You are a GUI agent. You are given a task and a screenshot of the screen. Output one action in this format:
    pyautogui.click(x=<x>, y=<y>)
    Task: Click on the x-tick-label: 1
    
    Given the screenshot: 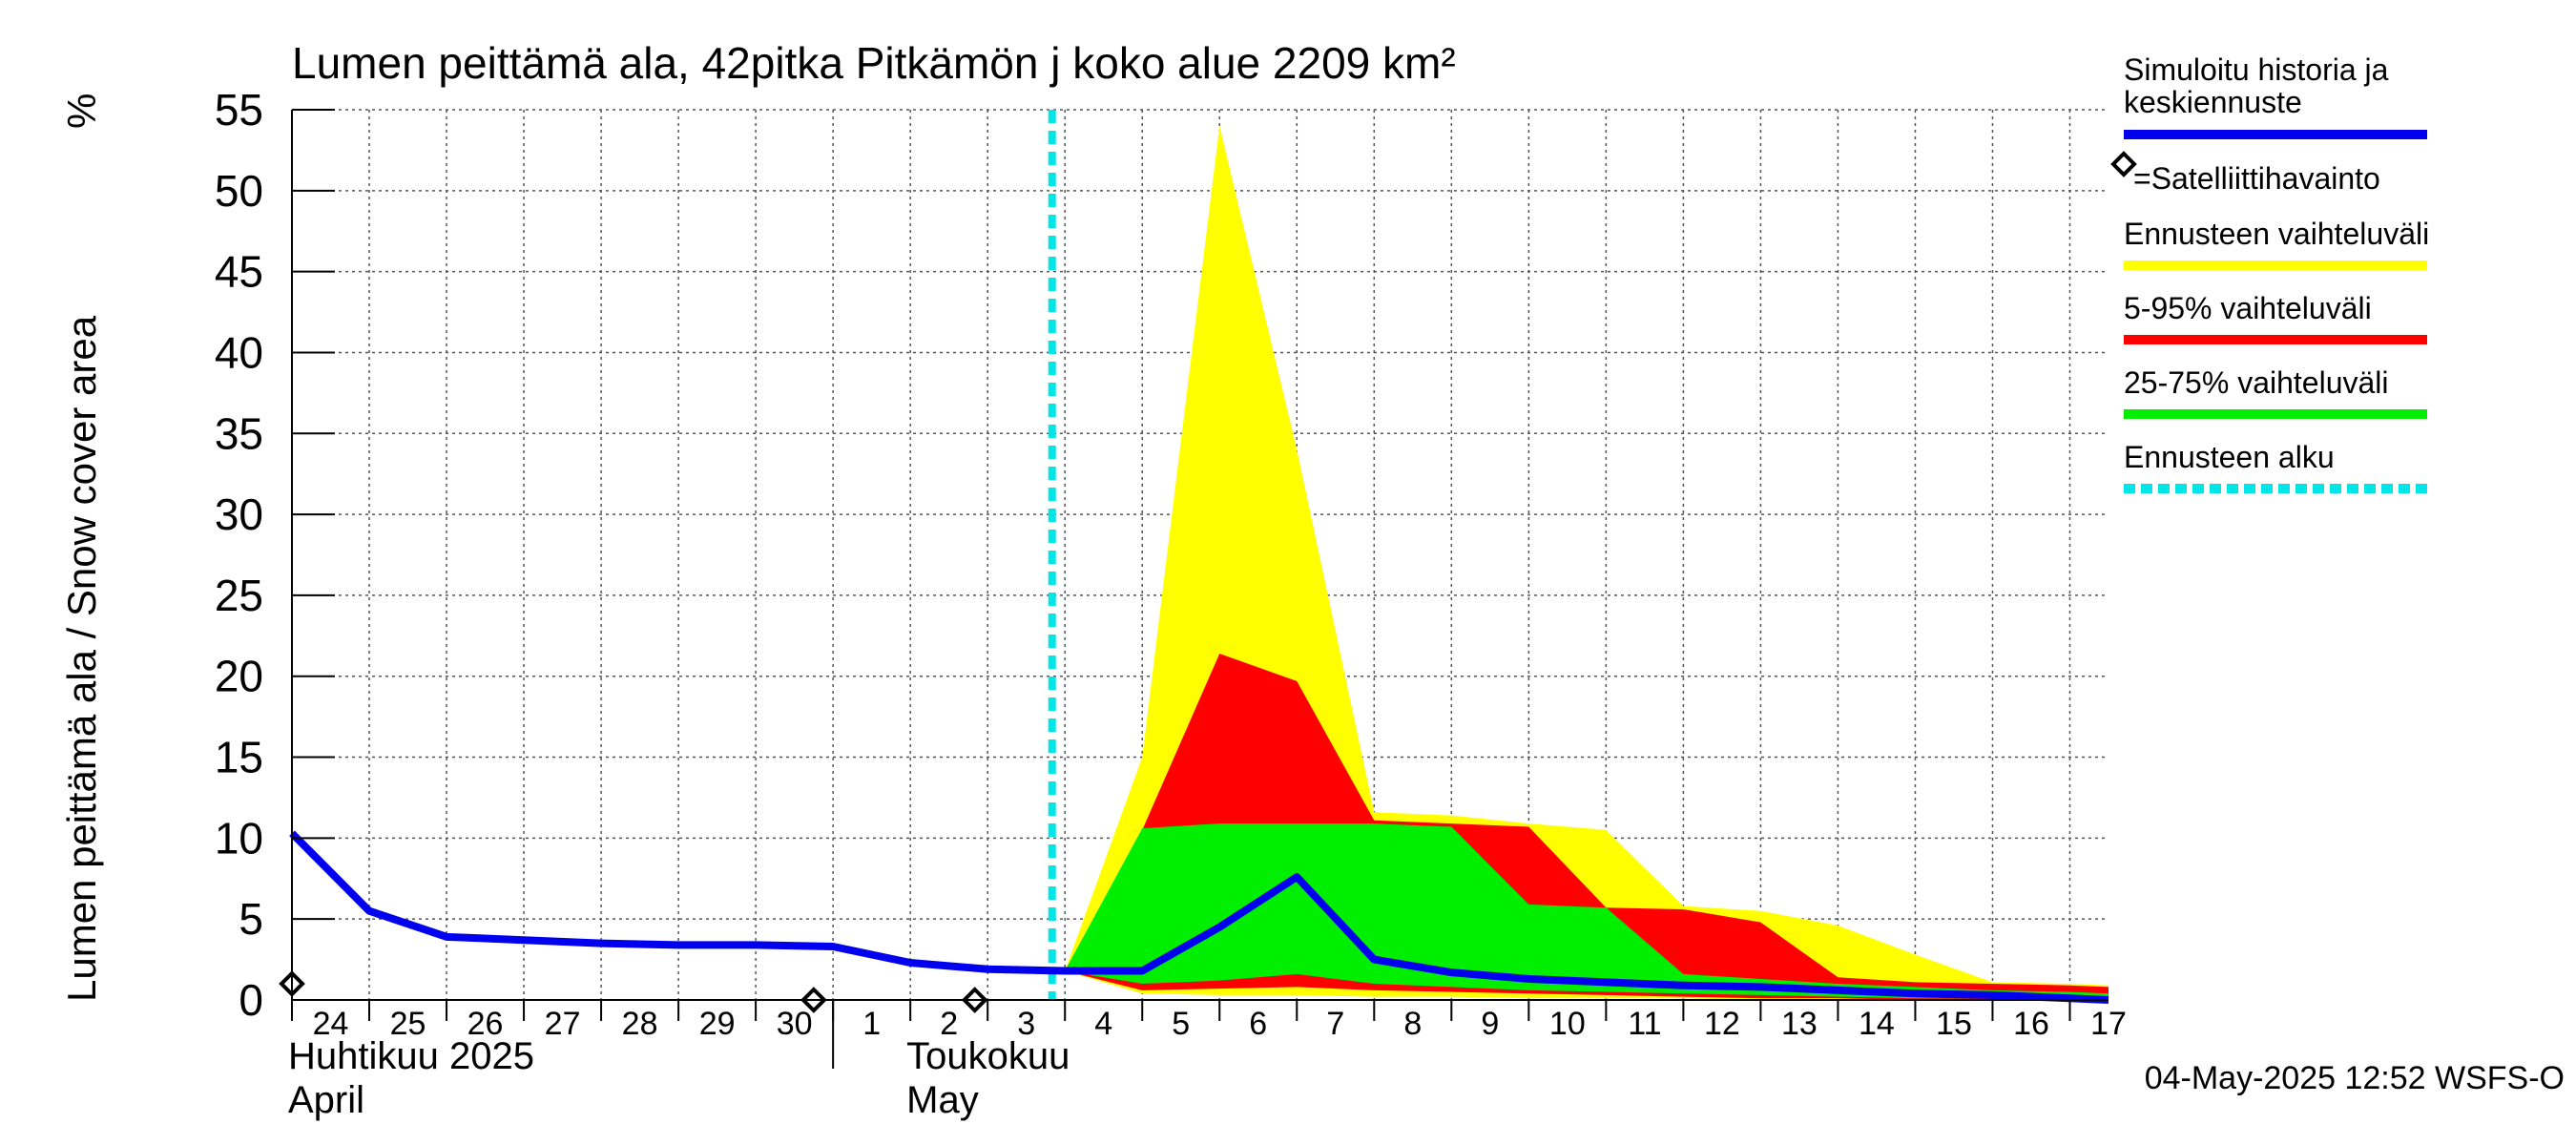 What is the action you would take?
    pyautogui.click(x=871, y=1024)
    